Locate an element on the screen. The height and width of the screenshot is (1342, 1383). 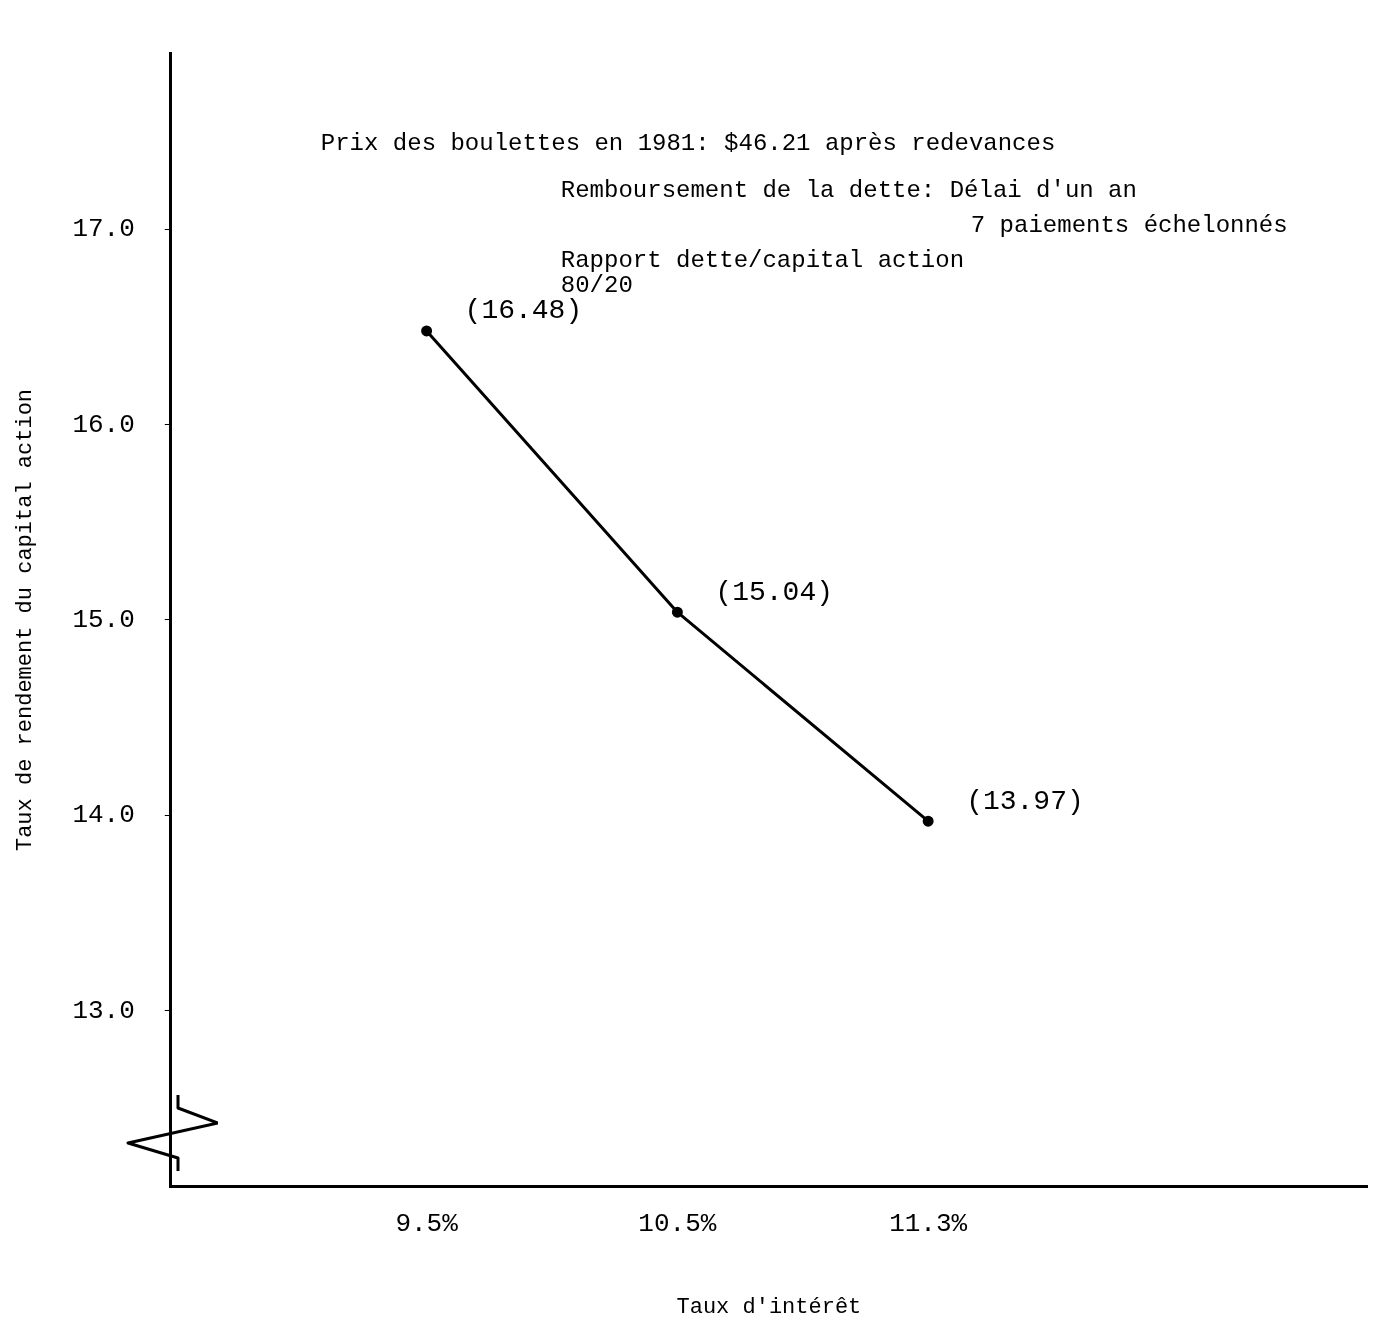
x-axis-title: Taux d'intérêt is located at coordinates (769, 1307).